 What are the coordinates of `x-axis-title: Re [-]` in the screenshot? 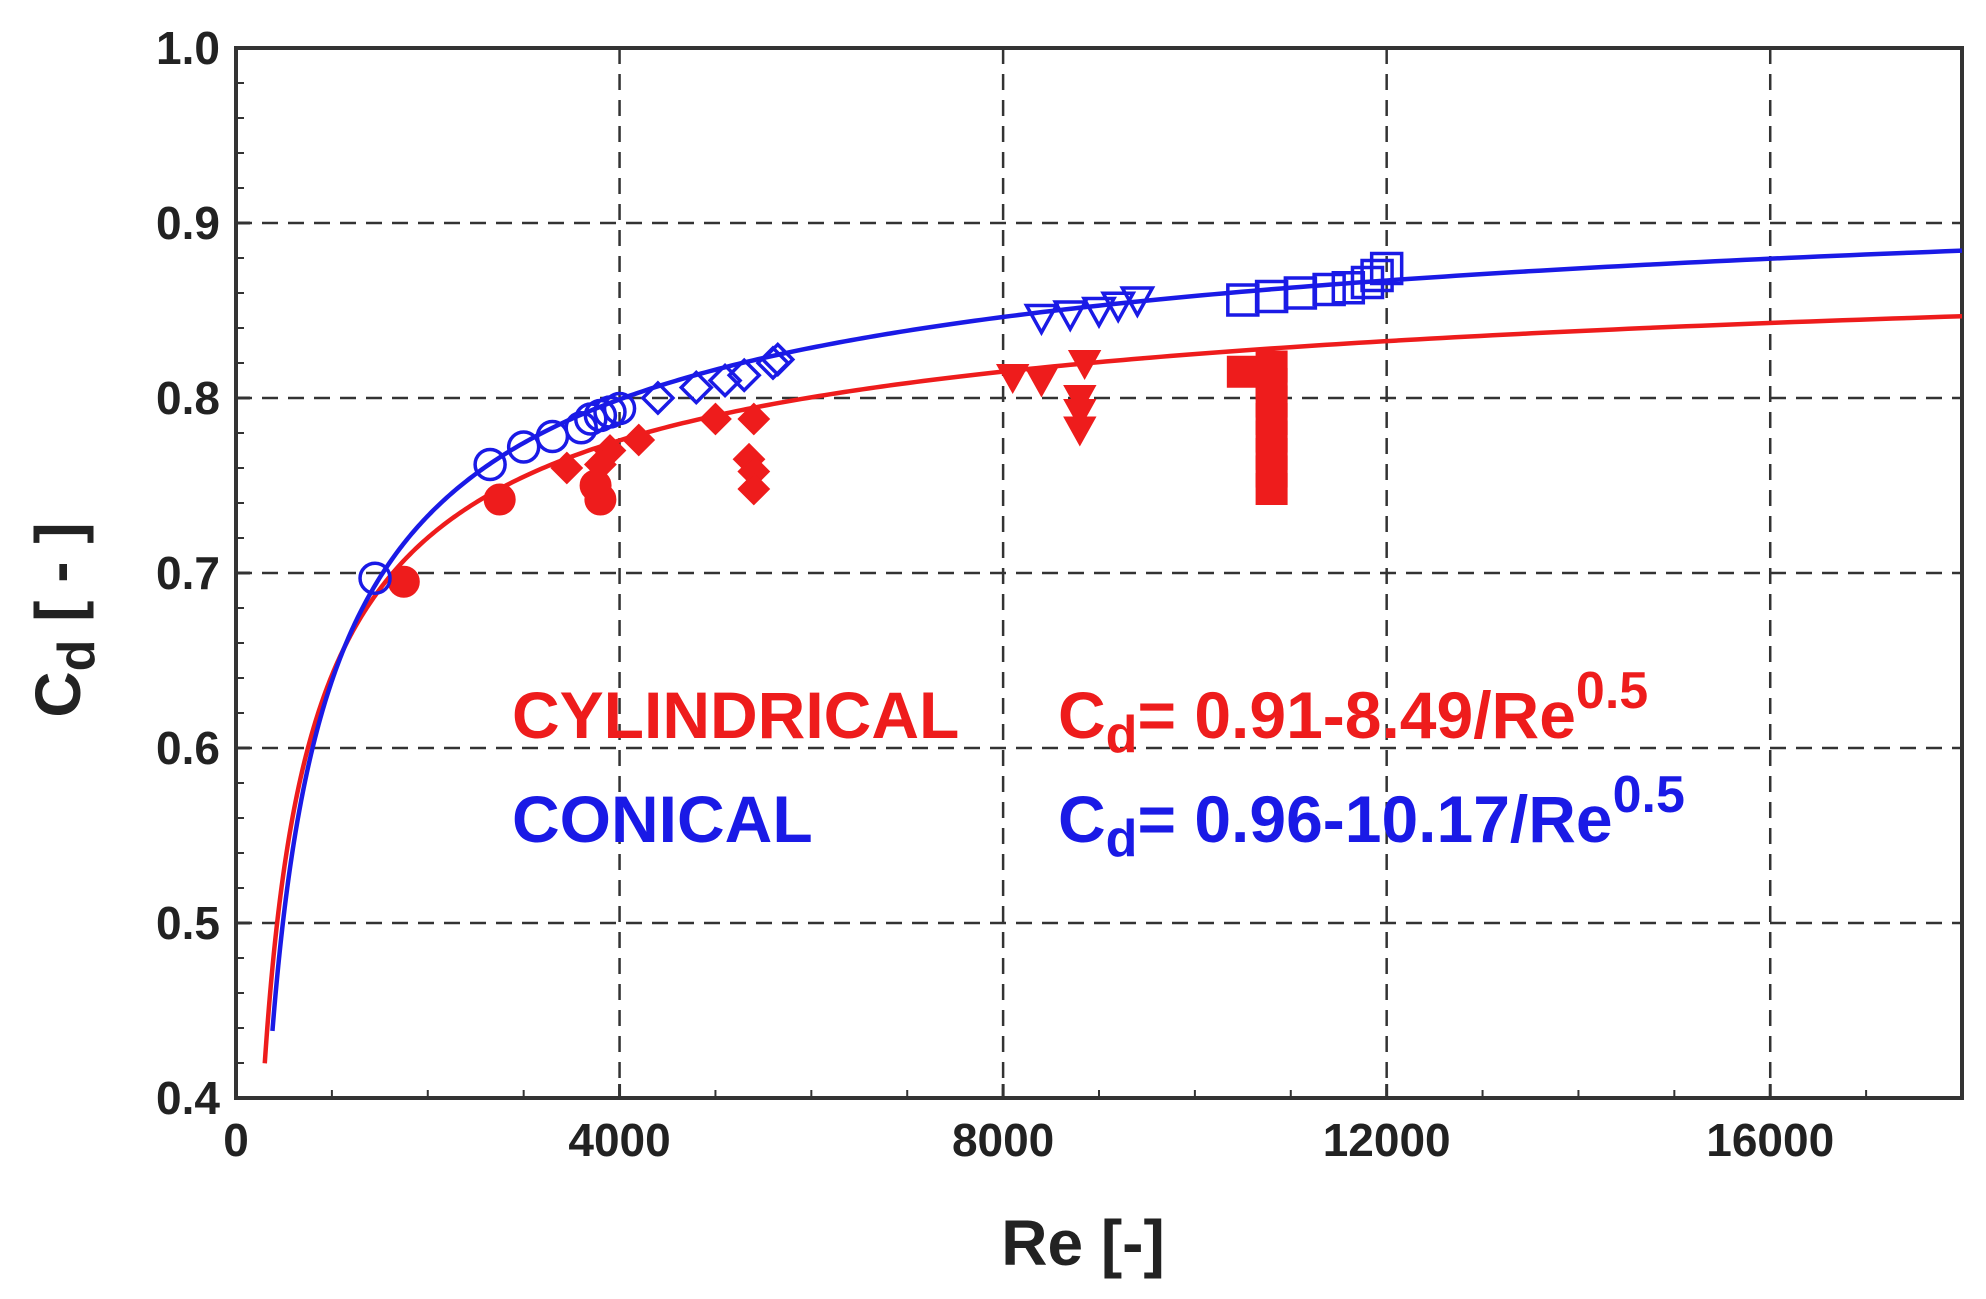 It's located at (1083, 1243).